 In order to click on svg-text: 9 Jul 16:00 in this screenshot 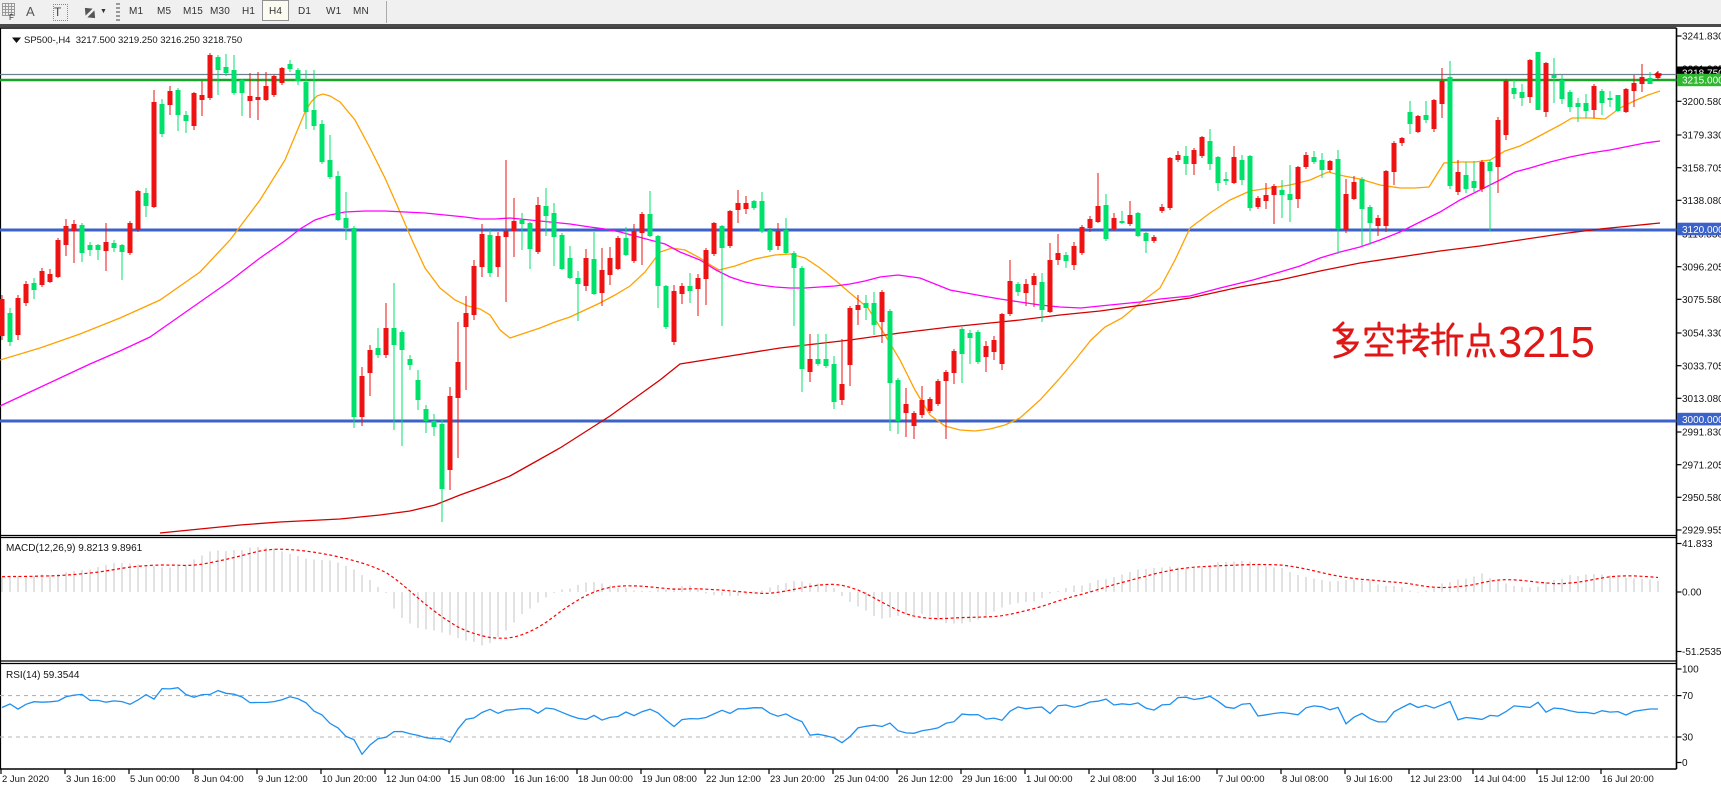, I will do `click(1369, 779)`.